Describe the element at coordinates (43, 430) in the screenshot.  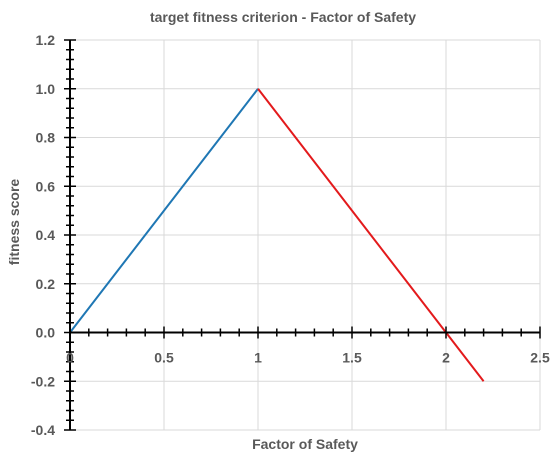
I see `y-tick-label: -0.4` at that location.